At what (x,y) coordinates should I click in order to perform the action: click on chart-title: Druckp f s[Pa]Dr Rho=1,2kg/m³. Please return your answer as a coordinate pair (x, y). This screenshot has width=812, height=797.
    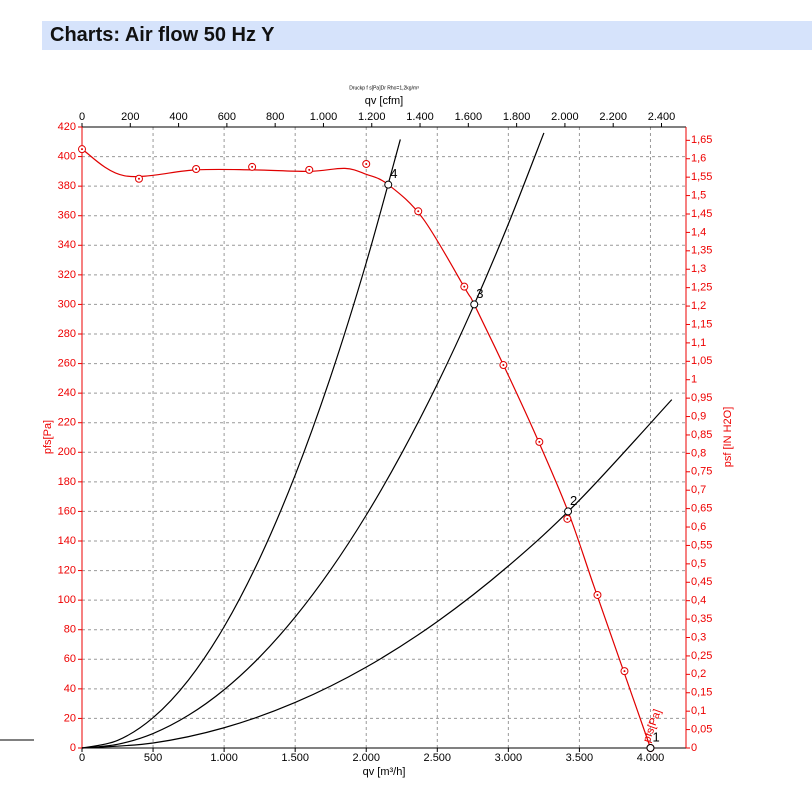
    Looking at the image, I should click on (384, 88).